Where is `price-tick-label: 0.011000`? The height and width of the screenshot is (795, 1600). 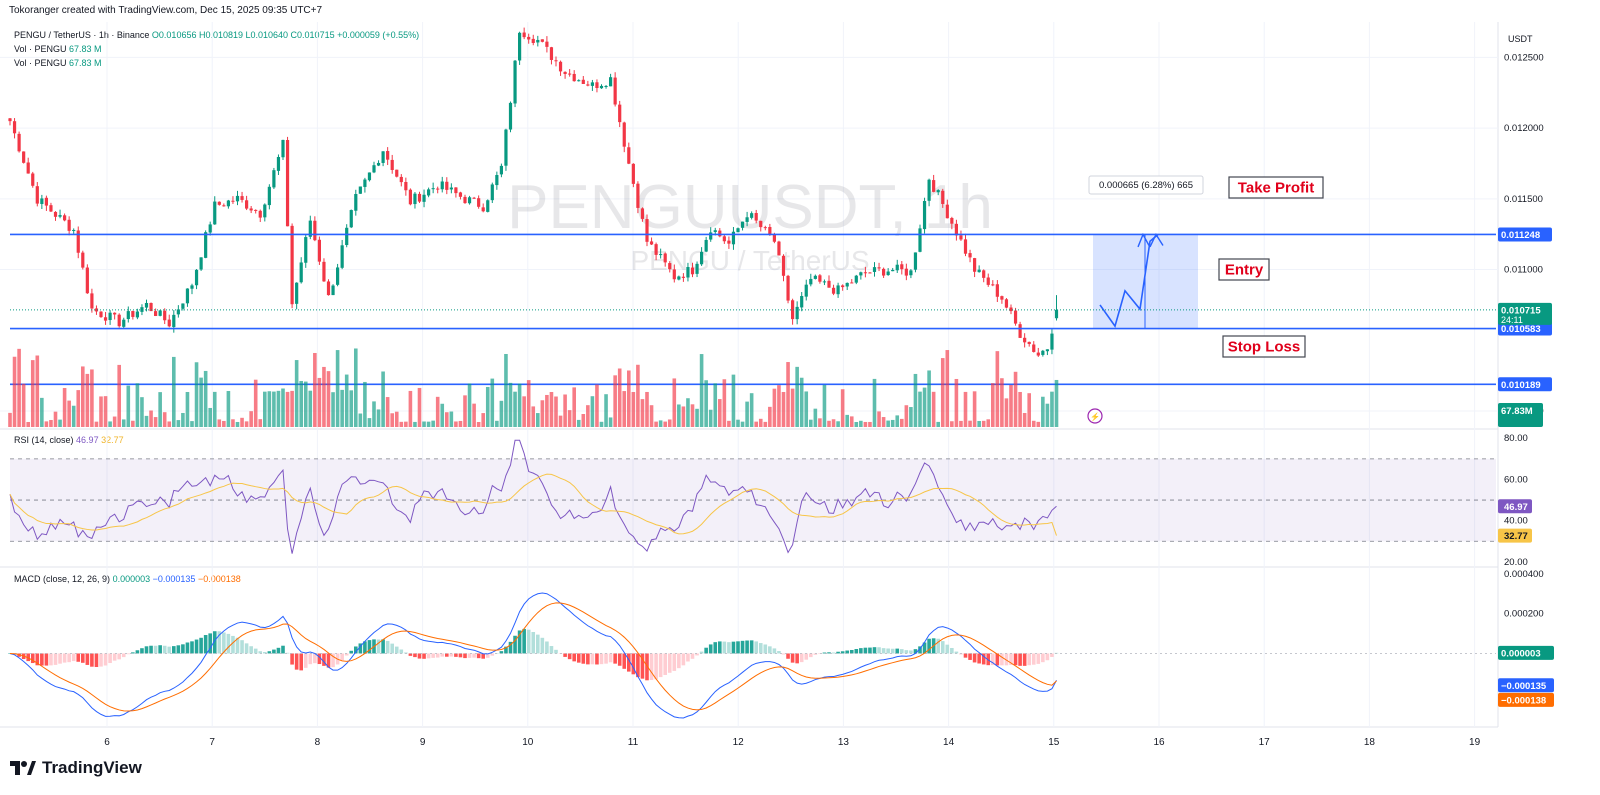 price-tick-label: 0.011000 is located at coordinates (1523, 270).